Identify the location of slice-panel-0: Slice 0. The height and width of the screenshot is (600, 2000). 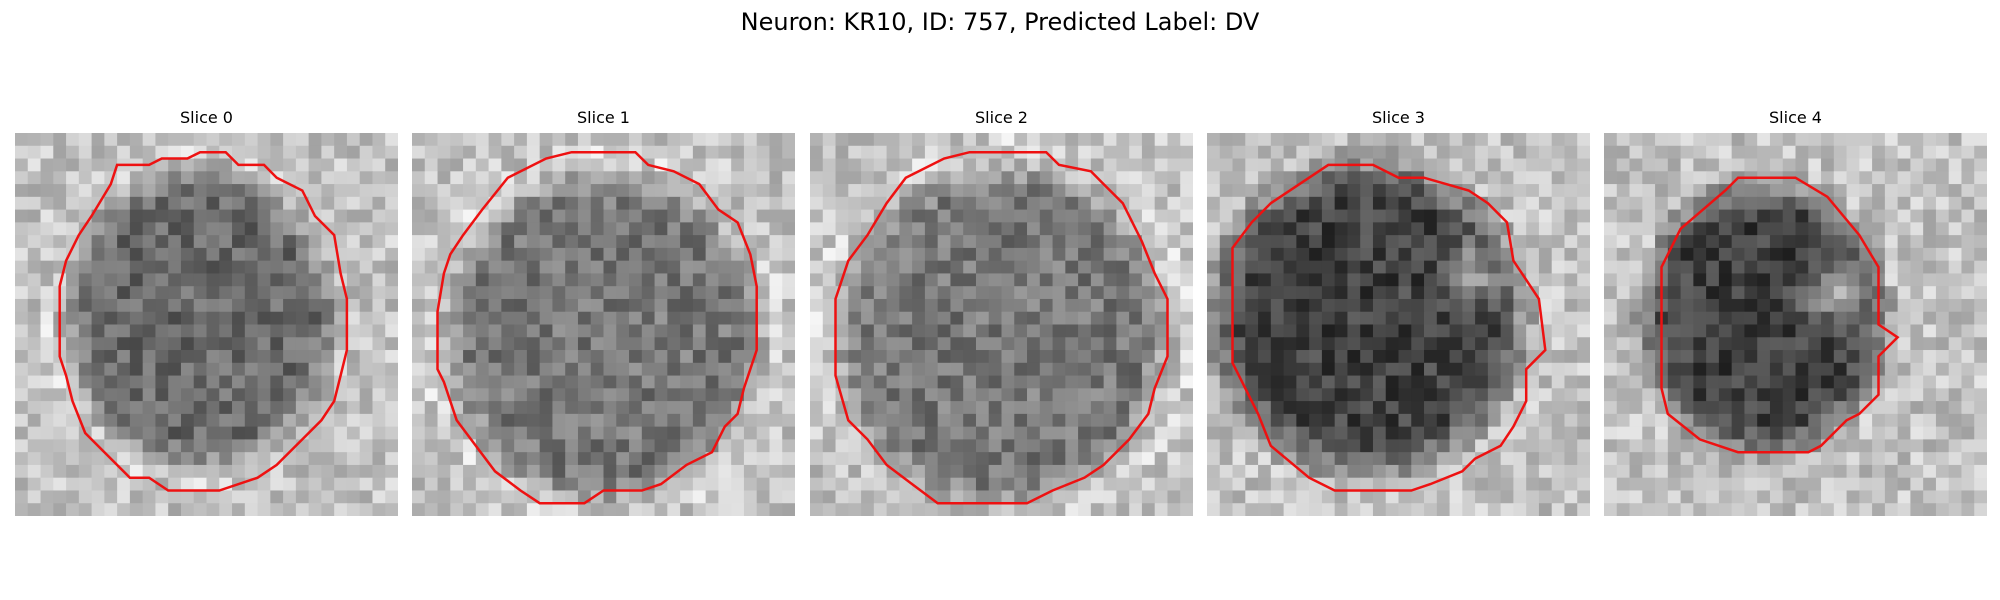
(206, 312).